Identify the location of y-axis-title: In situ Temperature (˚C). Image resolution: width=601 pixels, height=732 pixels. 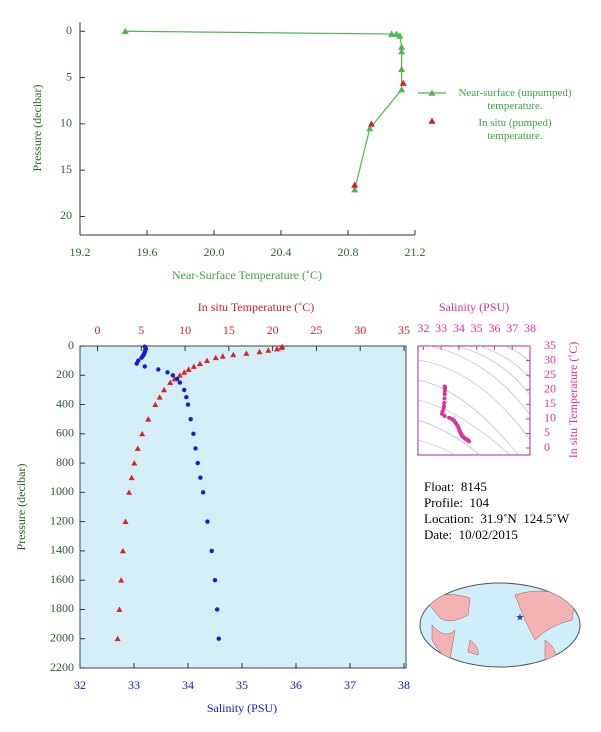
(573, 400).